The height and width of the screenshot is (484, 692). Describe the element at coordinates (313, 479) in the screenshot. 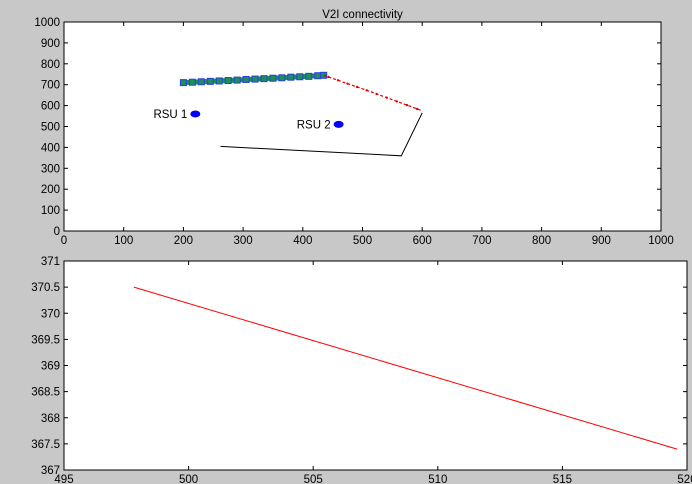

I see `bottom-x-tick-label: 505` at that location.